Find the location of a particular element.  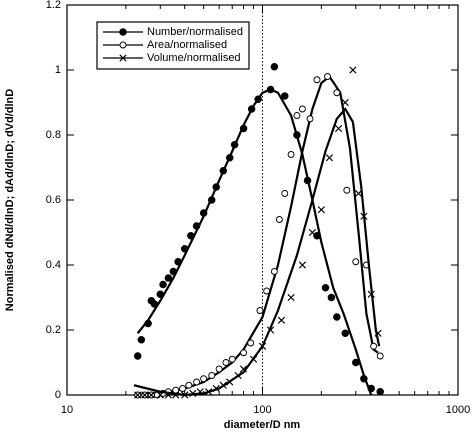

y-tick-label: 0.8 is located at coordinates (53, 135).